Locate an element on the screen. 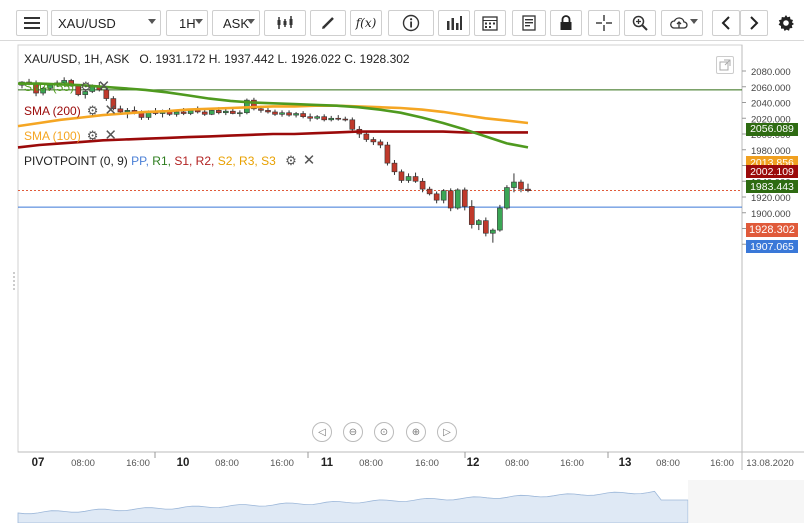 The image size is (804, 528). price-label: 2056.089 is located at coordinates (772, 129).